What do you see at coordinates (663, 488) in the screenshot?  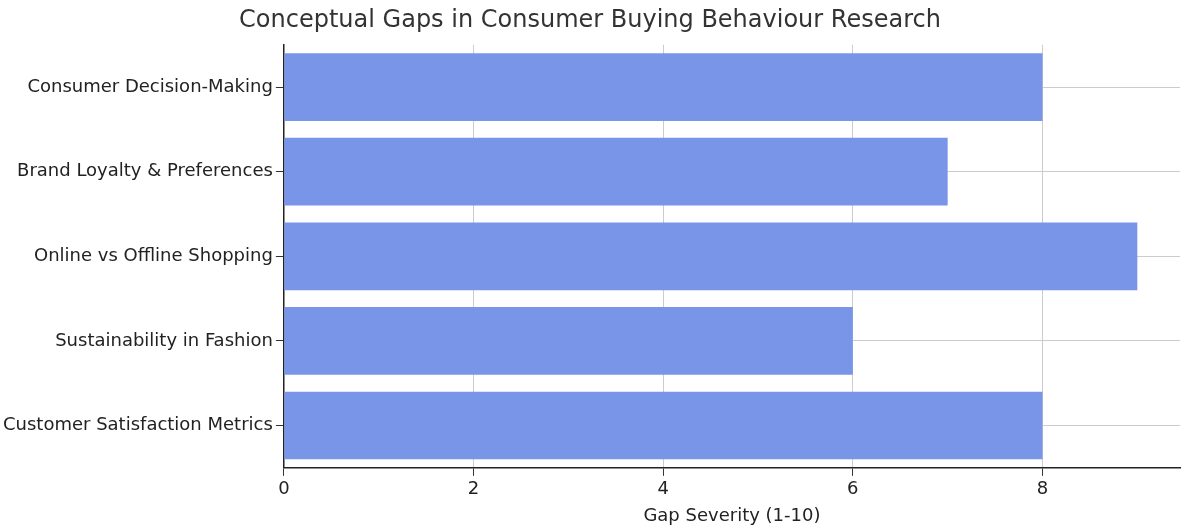 I see `x-tick-label: 4` at bounding box center [663, 488].